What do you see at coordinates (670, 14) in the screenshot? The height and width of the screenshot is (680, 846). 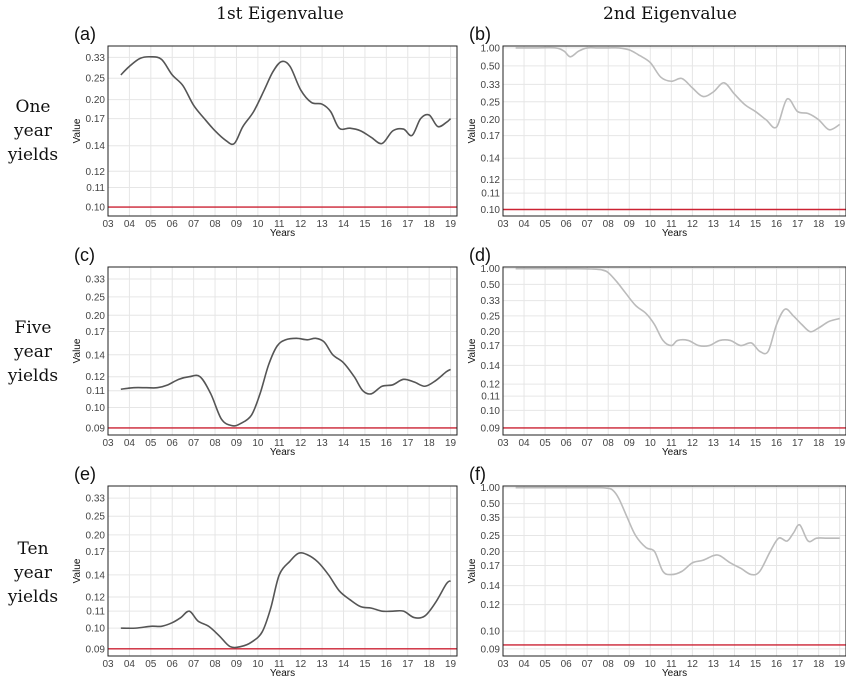 I see `column-title-second: 2nd Eigenvalue` at bounding box center [670, 14].